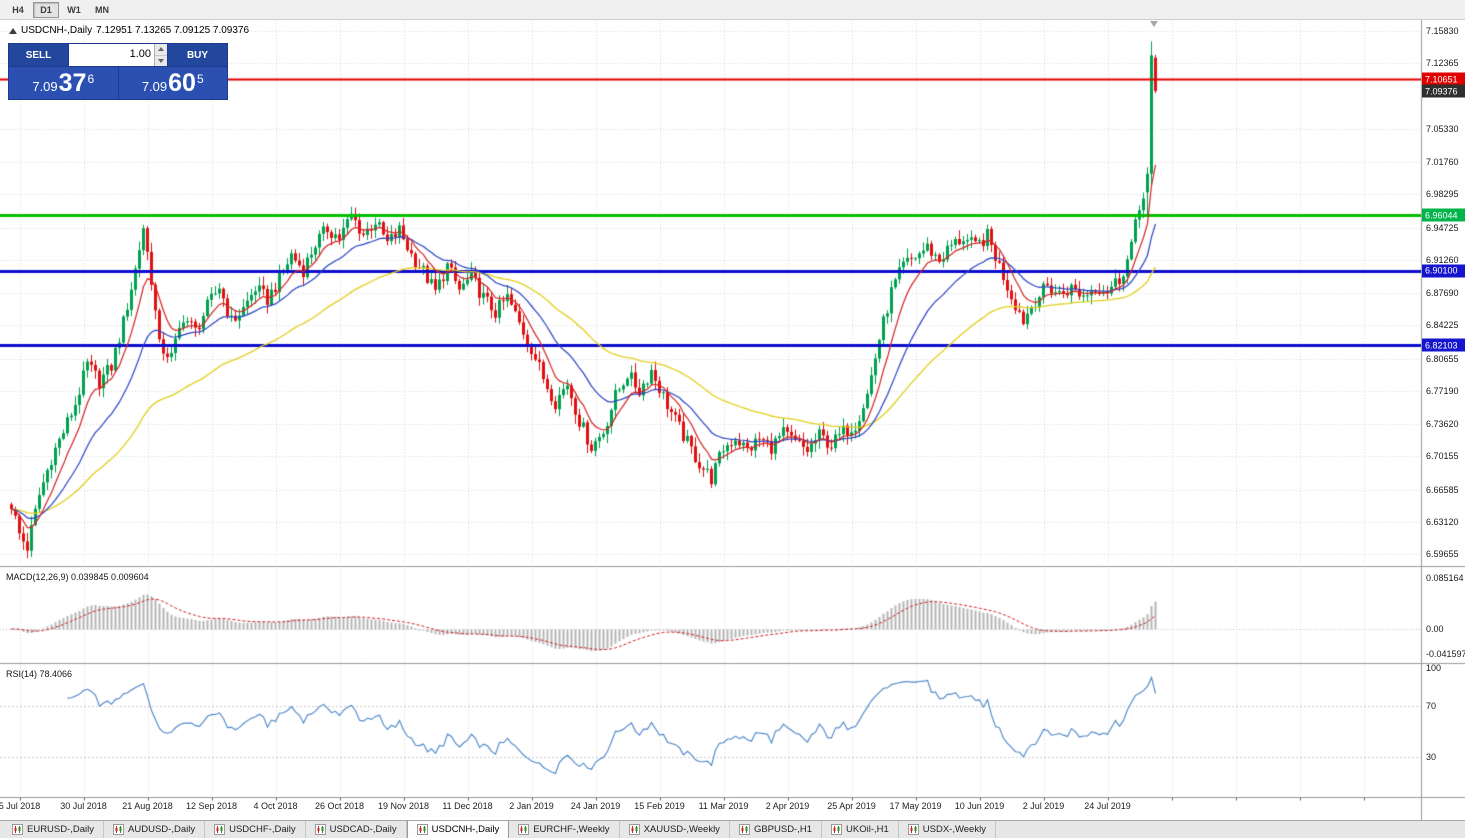 Image resolution: width=1465 pixels, height=838 pixels. Describe the element at coordinates (783, 829) in the screenshot. I see `tab-label: GBPUSD-,H1` at that location.